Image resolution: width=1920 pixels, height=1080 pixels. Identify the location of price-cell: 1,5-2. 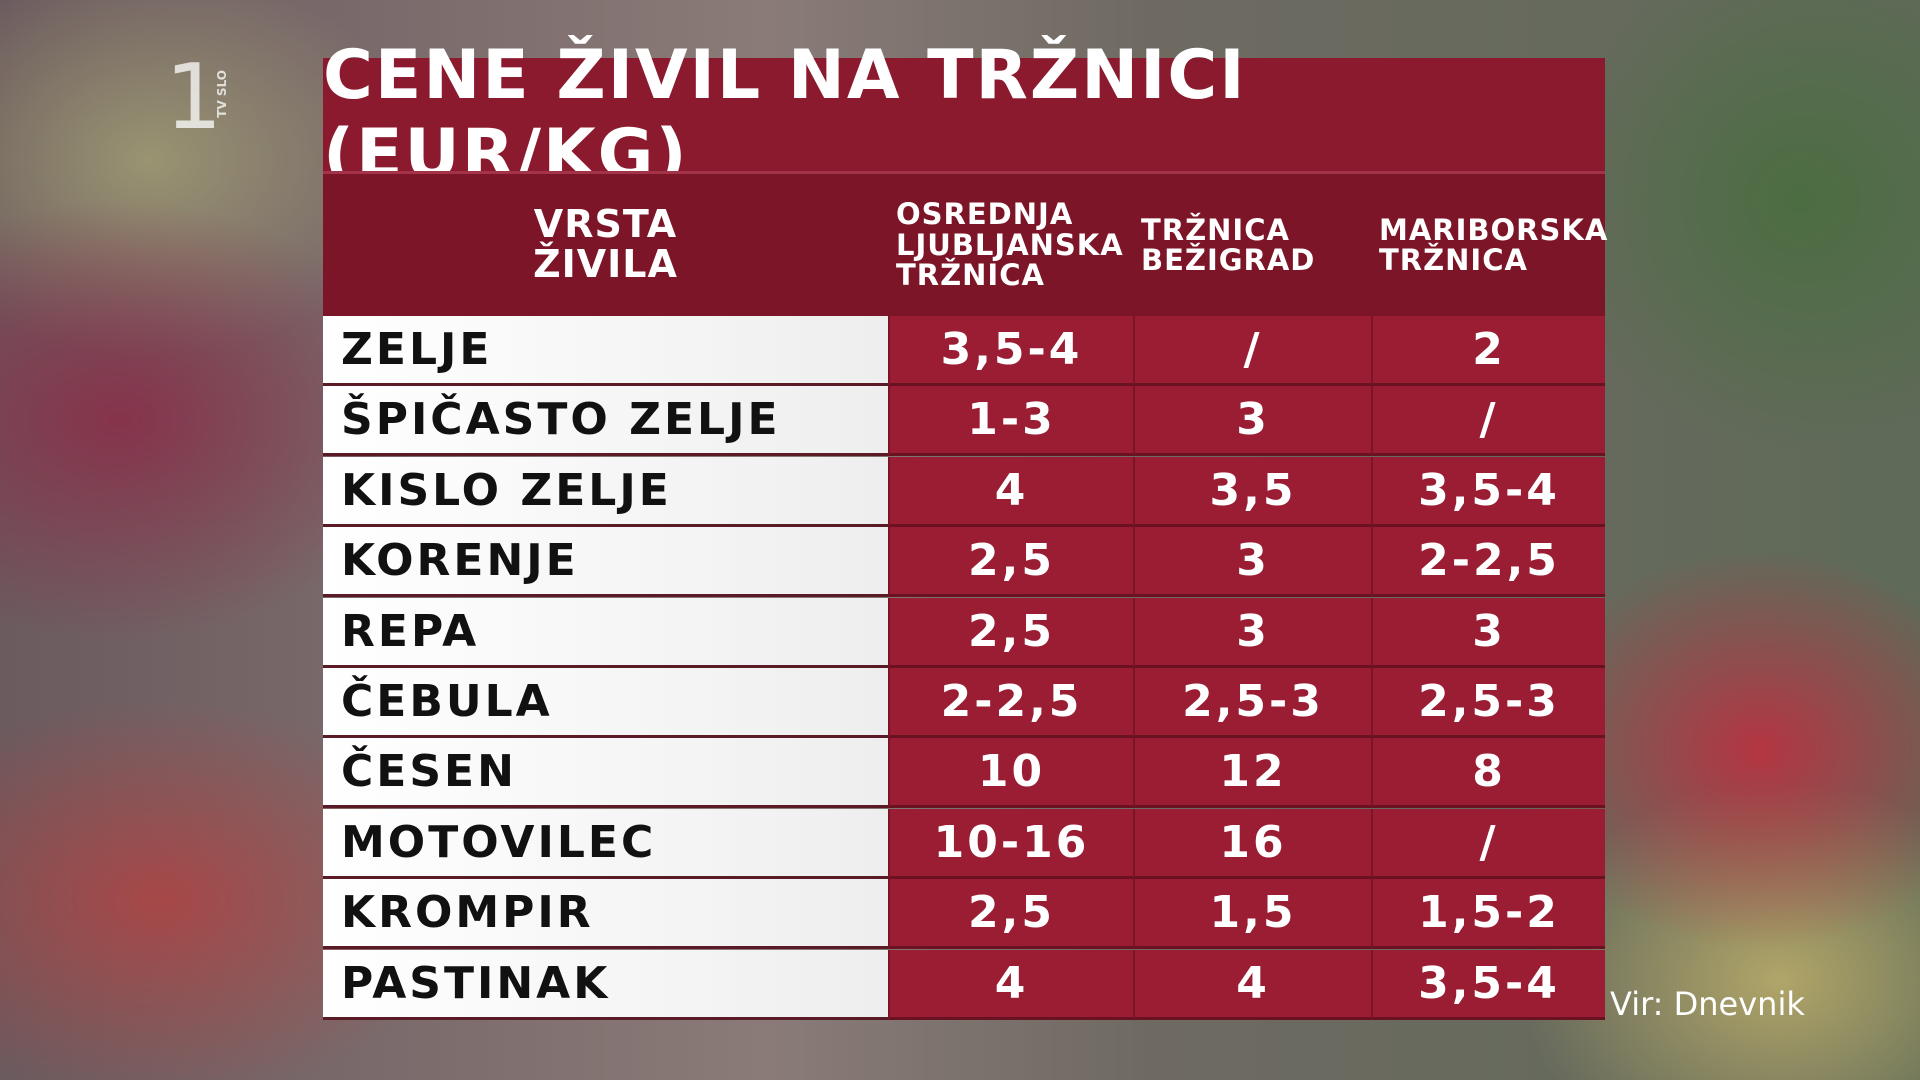
(1488, 914).